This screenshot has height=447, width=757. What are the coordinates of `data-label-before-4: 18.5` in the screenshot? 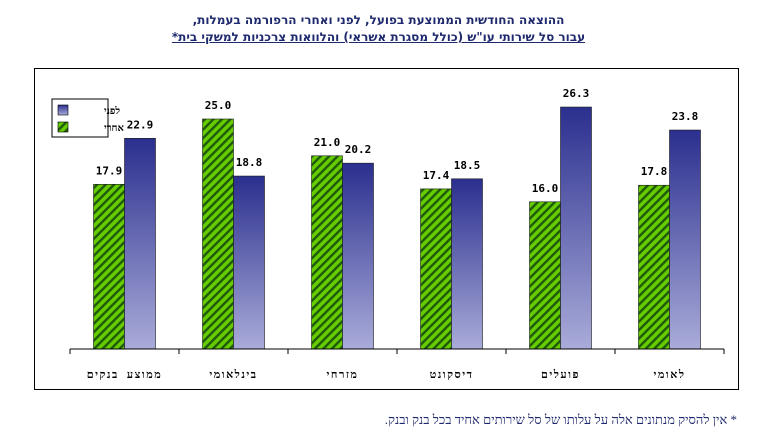 It's located at (467, 165).